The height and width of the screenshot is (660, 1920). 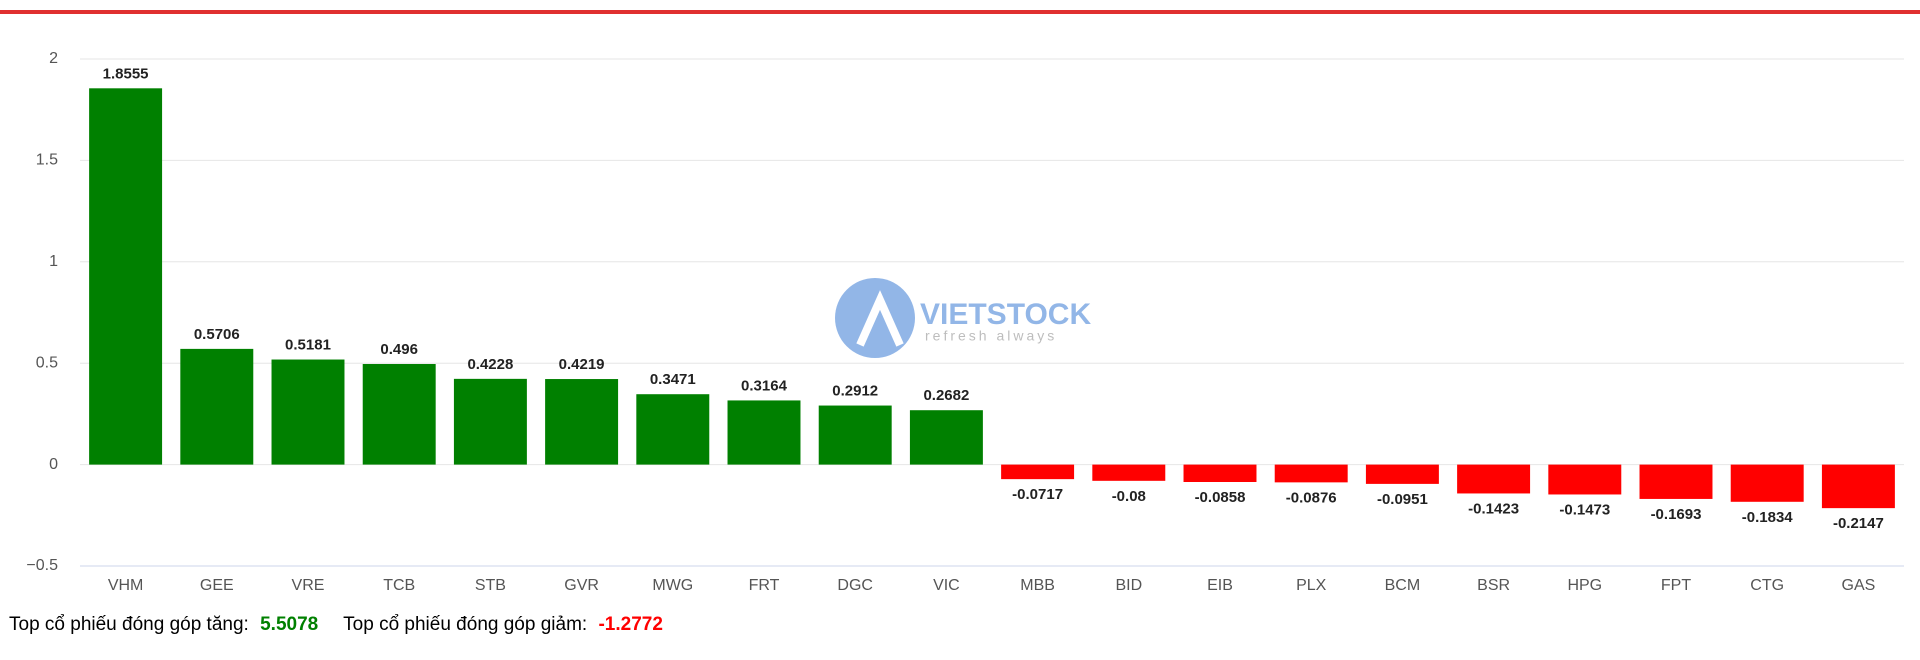 I want to click on data-label: 0.2912, so click(x=855, y=391).